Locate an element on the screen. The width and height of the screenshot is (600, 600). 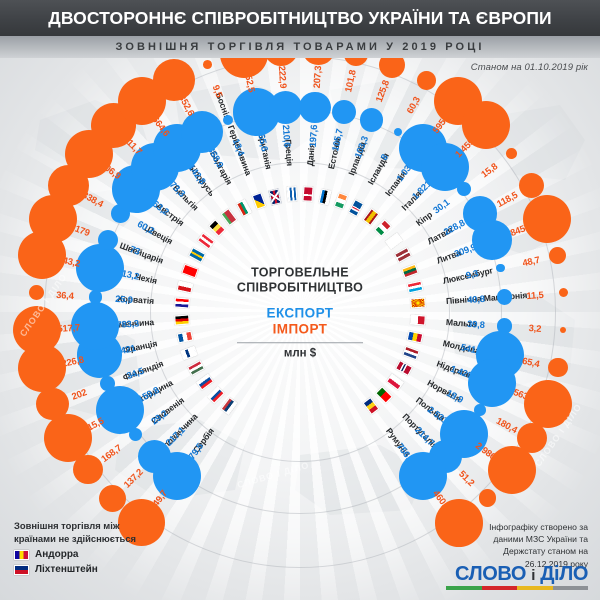
centre-title-line1: ТОРГОВЕЛЬНЕ is located at coordinates (300, 272).